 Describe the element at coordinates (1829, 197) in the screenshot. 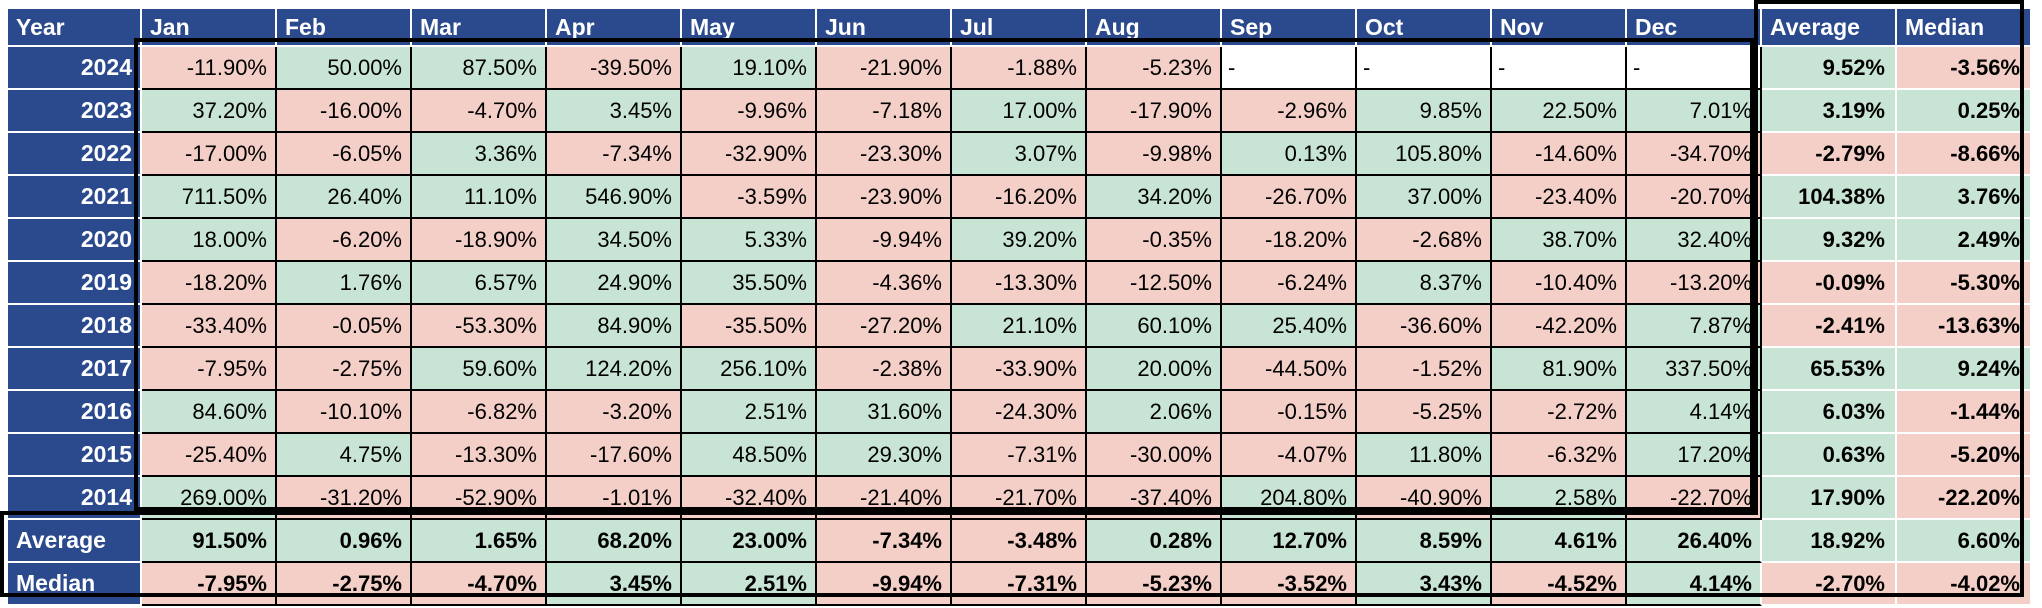

I see `row-average-cell: 104.38%` at that location.